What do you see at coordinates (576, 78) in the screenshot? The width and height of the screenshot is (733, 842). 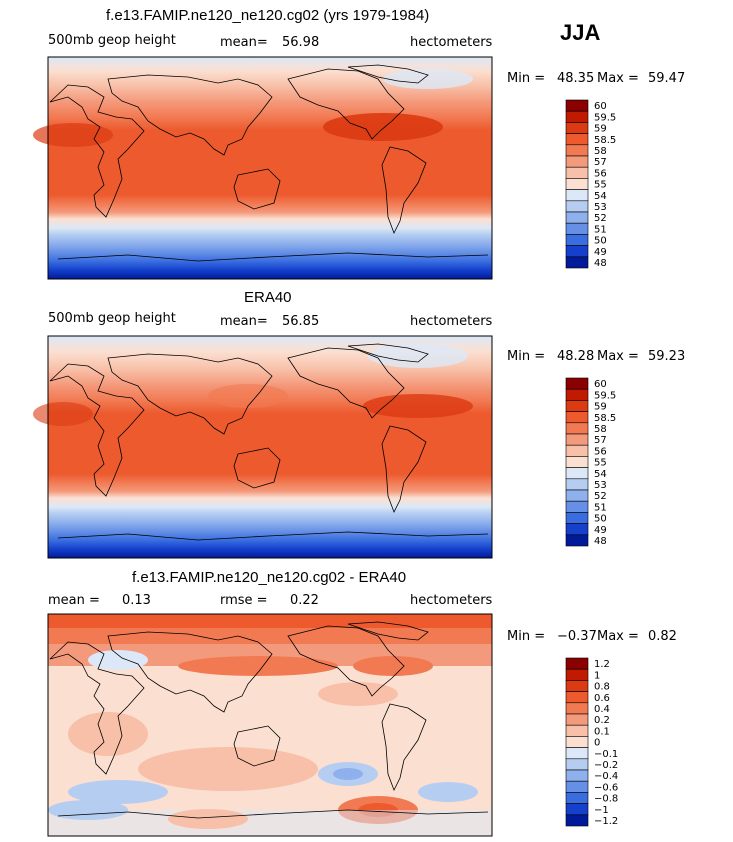 I see `panel1-min-value: 48.35` at bounding box center [576, 78].